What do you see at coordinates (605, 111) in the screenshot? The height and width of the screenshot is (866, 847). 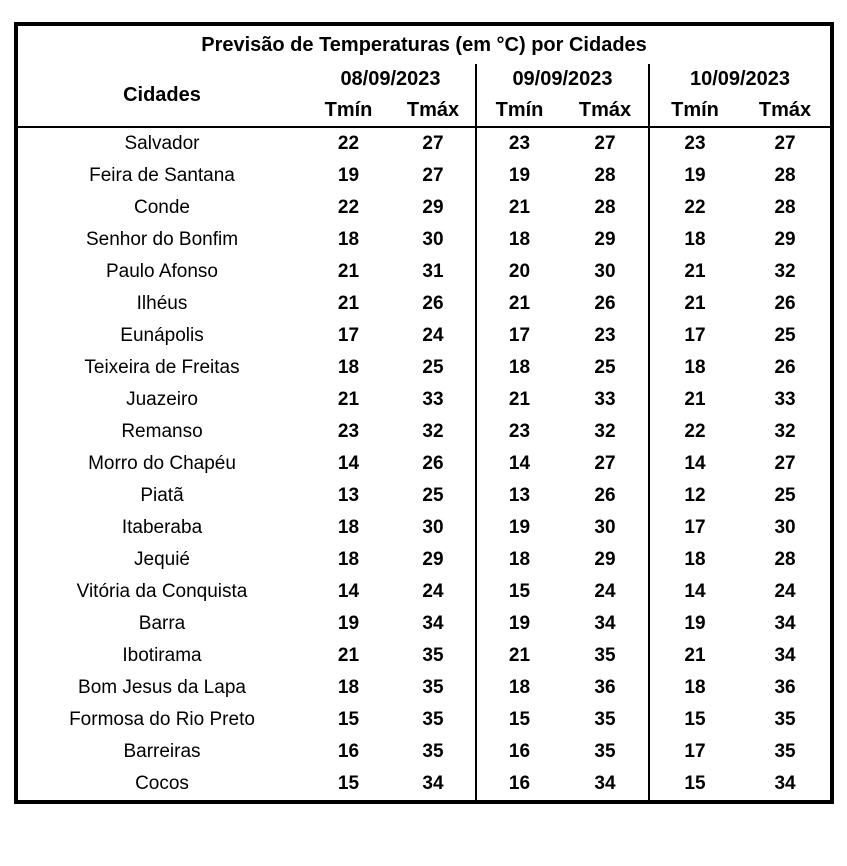 I see `tmax-header-2: Tmáx` at bounding box center [605, 111].